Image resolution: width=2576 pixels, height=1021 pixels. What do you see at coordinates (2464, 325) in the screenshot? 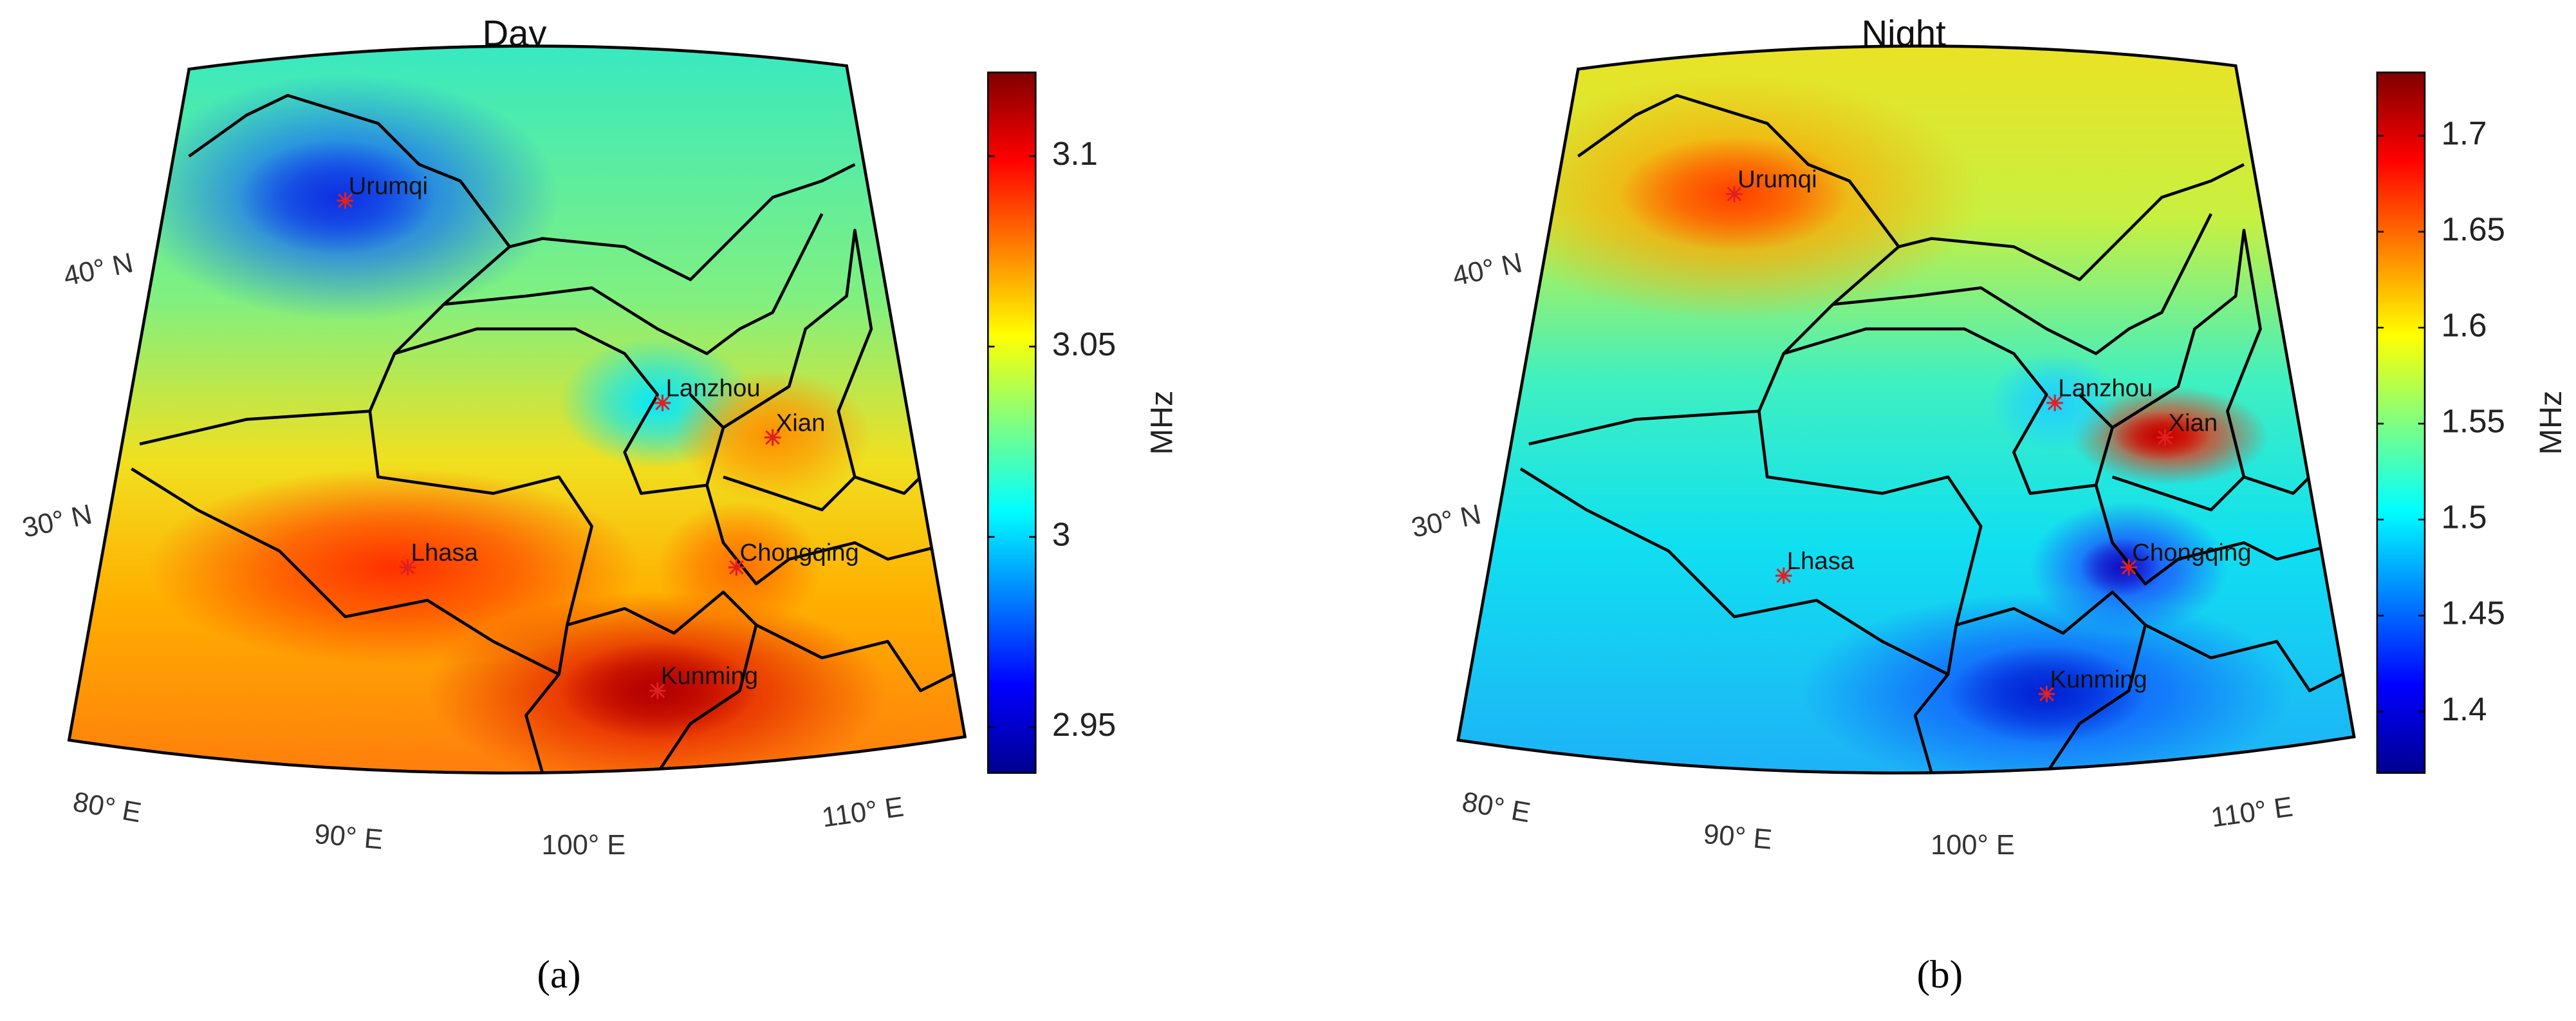
I see `colorbar-tick-label: 1.6` at bounding box center [2464, 325].